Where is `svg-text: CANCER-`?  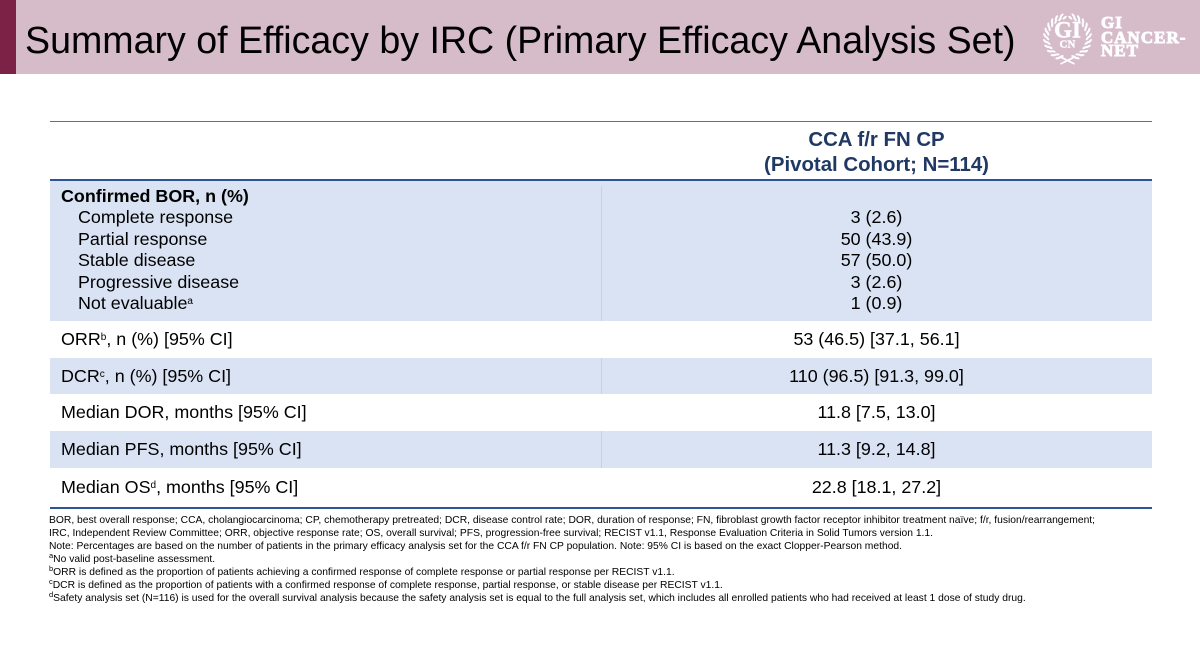
svg-text: CANCER- is located at coordinates (1143, 37).